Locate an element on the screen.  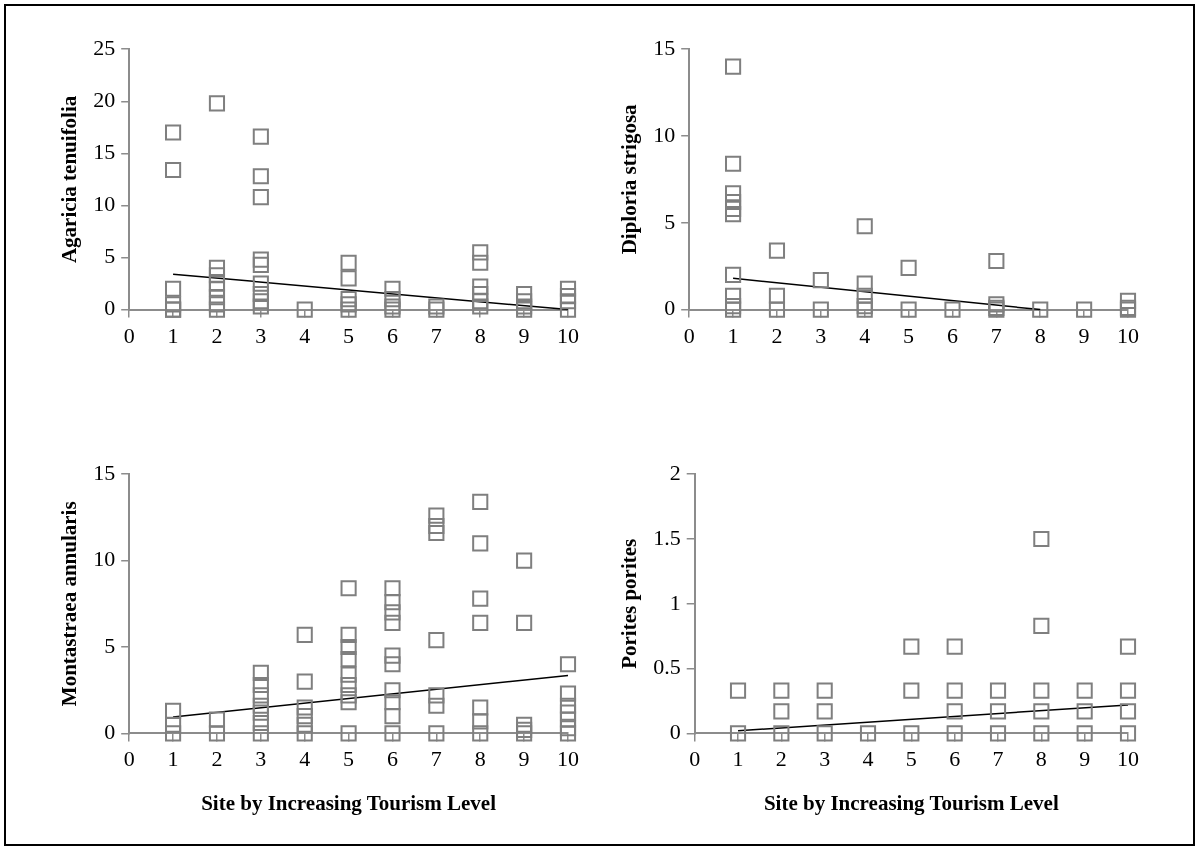
y-tick-label: 5 is located at coordinates (670, 221).